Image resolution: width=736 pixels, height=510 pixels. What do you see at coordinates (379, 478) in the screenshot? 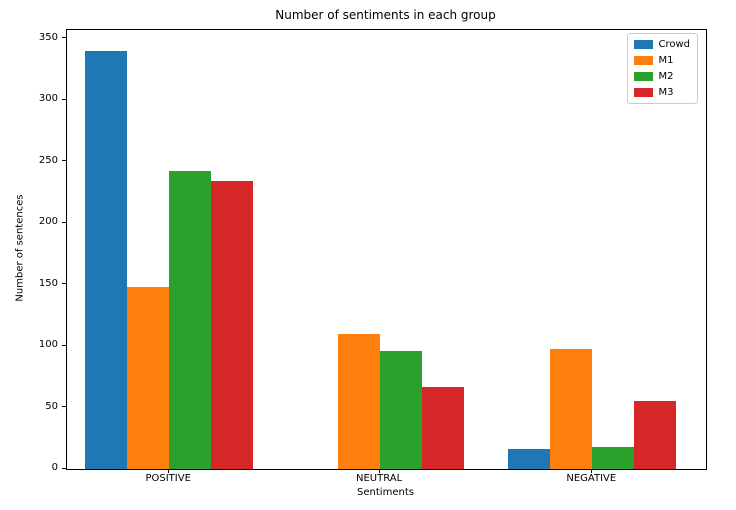
I see `x-tick-label: NEUTRAL` at bounding box center [379, 478].